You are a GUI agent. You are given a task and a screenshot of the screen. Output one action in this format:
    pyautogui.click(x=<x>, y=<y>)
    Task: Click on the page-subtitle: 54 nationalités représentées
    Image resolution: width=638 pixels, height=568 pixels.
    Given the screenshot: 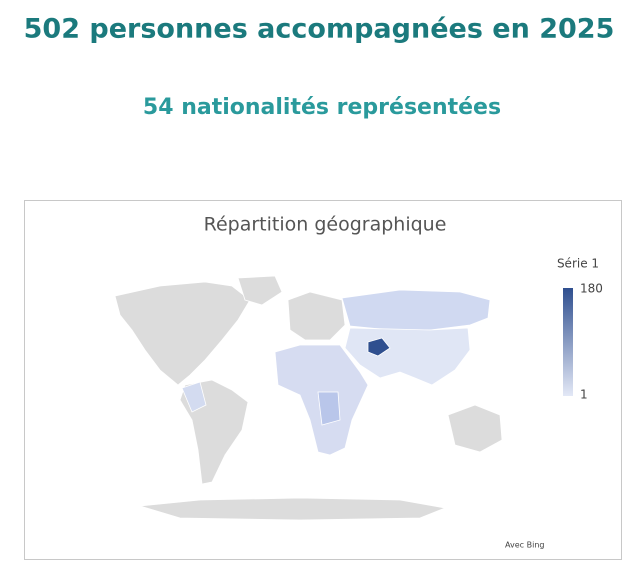 What is the action you would take?
    pyautogui.click(x=322, y=107)
    